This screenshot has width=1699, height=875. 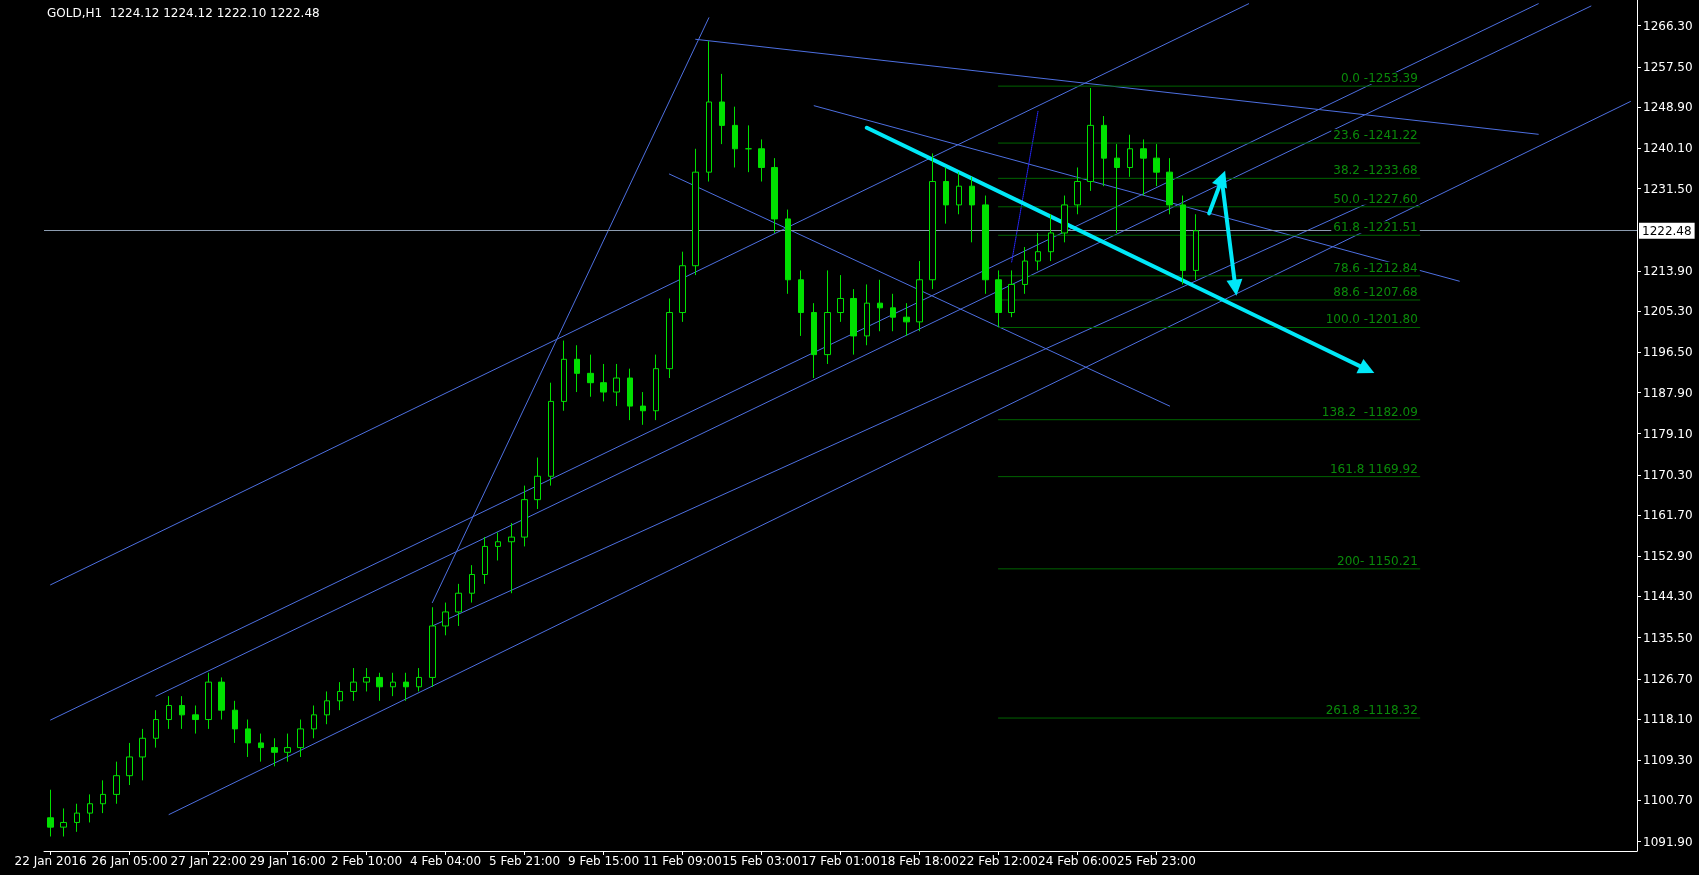 I want to click on x-tick-label: 4 Feb 04:00, so click(x=445, y=861).